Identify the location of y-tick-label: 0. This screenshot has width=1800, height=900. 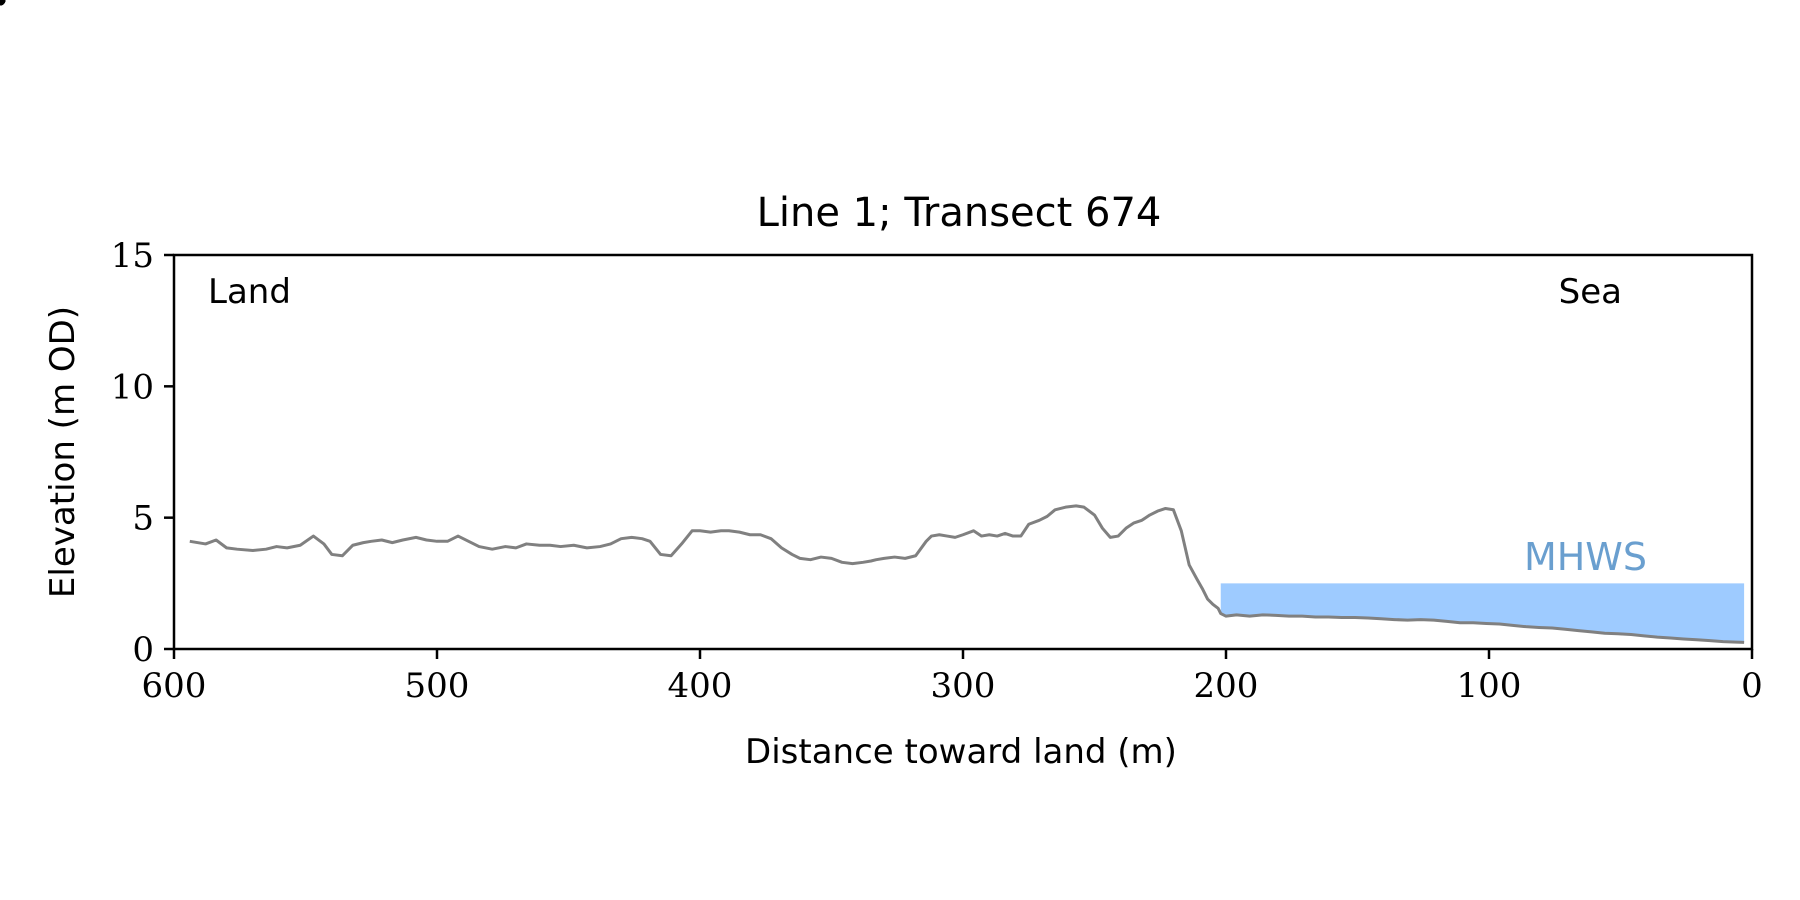
(143, 650).